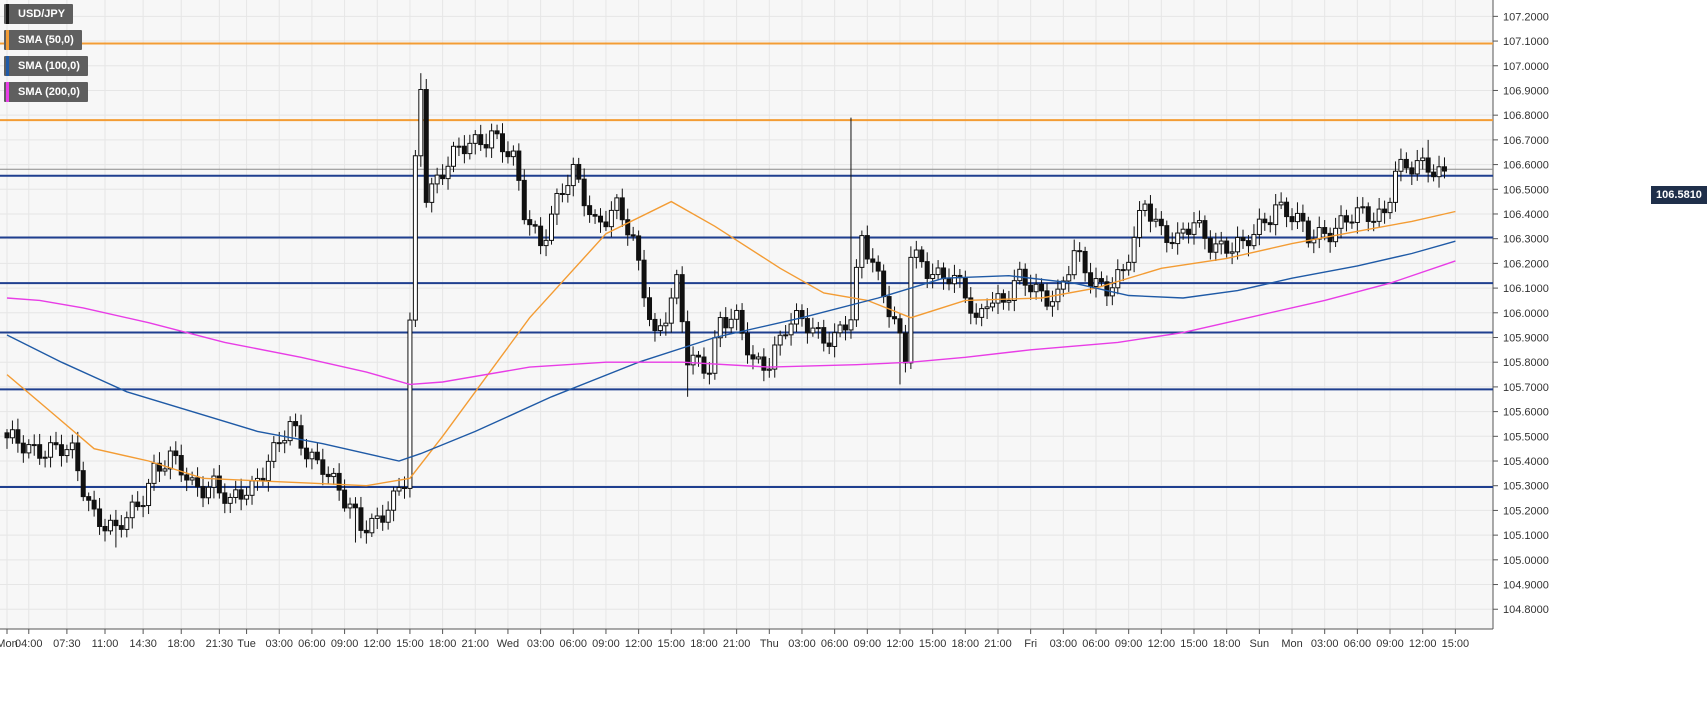  Describe the element at coordinates (39, 14) in the screenshot. I see `legend-usdjpy: USD/JPY` at that location.